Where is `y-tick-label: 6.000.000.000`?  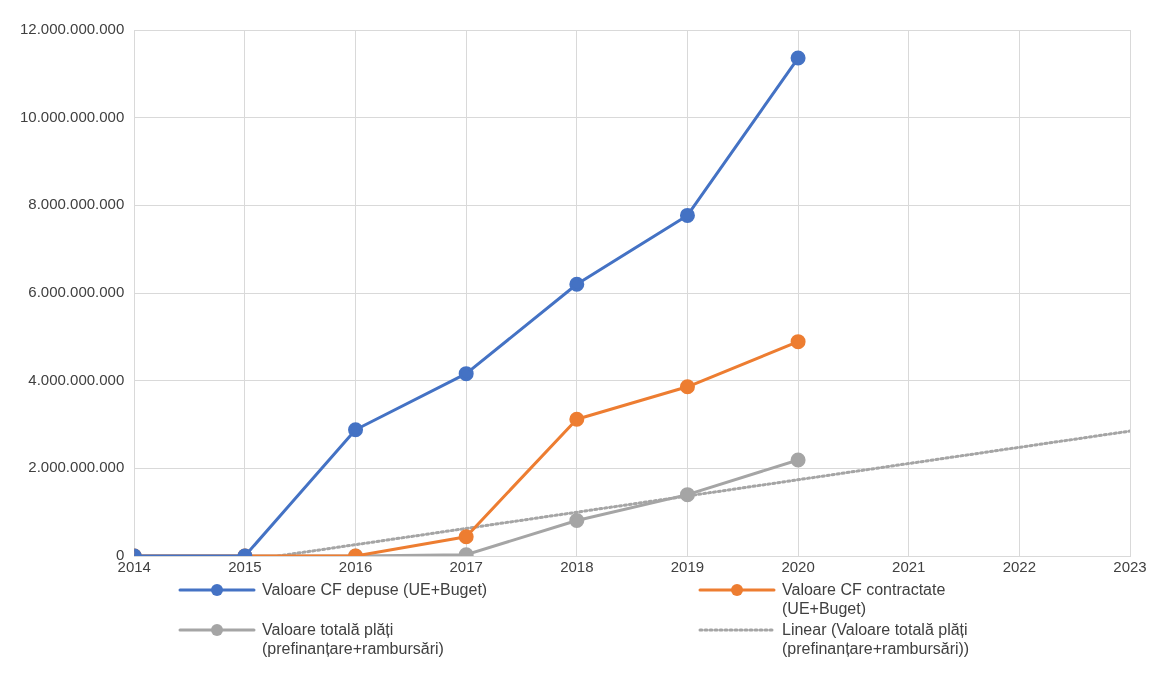
y-tick-label: 6.000.000.000 is located at coordinates (76, 292).